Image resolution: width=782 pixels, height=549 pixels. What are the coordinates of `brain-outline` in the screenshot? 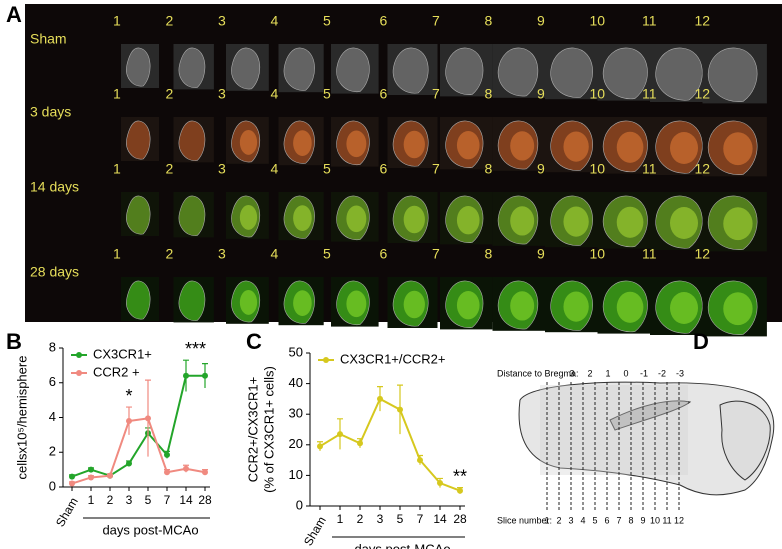 It's located at (646, 438).